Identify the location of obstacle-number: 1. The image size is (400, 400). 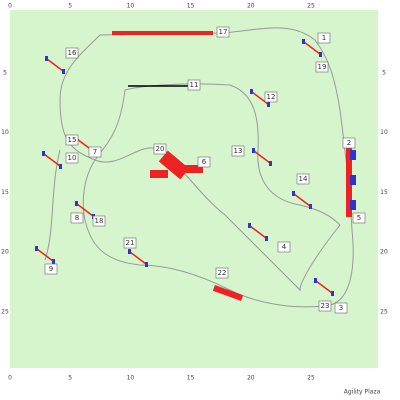
(324, 38).